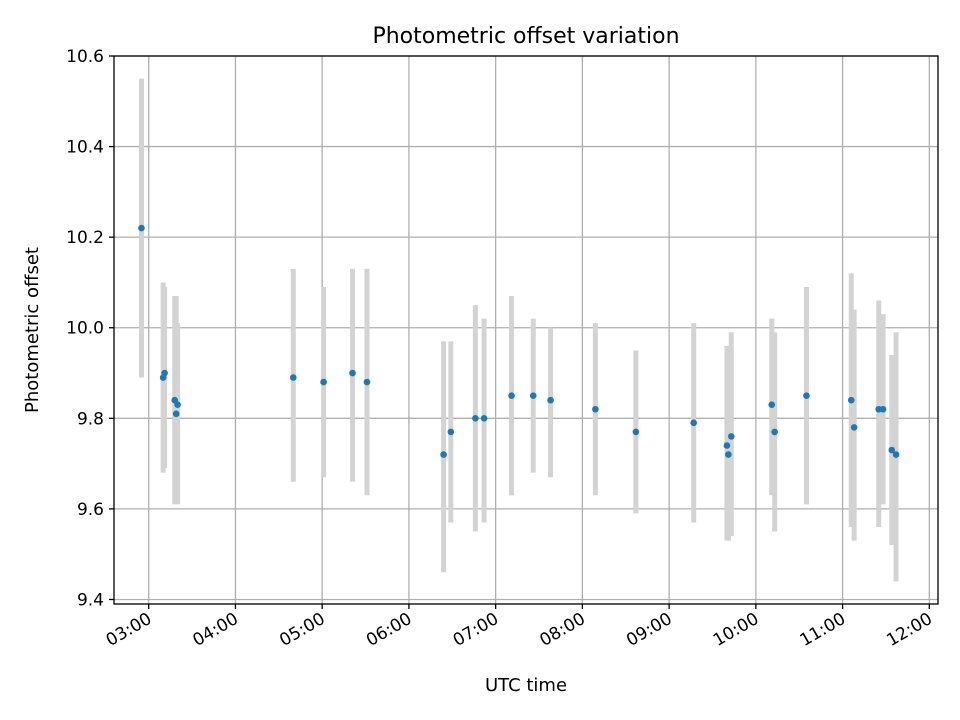 This screenshot has width=960, height=720. I want to click on x-tick-label: 04:00, so click(215, 630).